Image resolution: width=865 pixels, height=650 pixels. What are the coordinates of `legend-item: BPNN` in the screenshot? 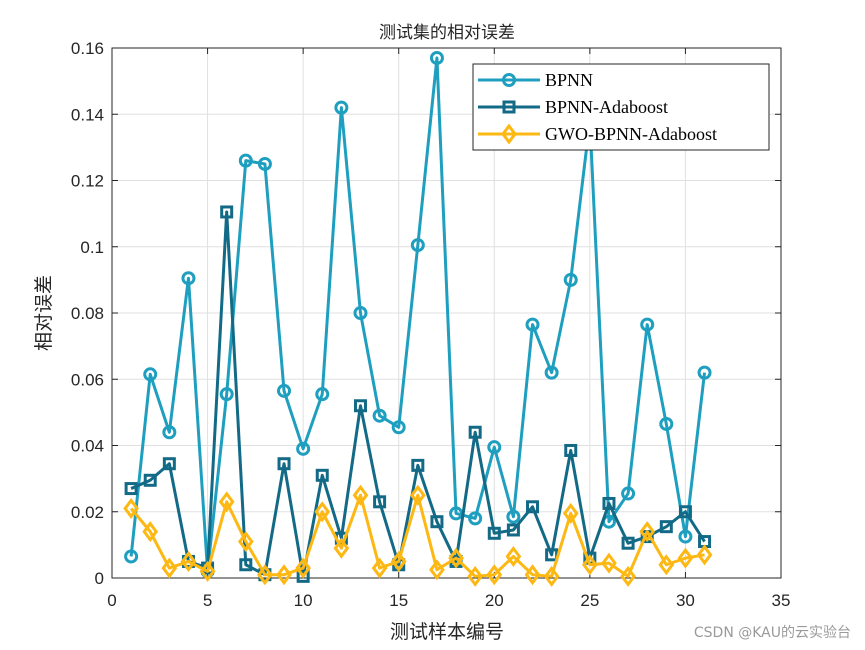 It's located at (535, 80).